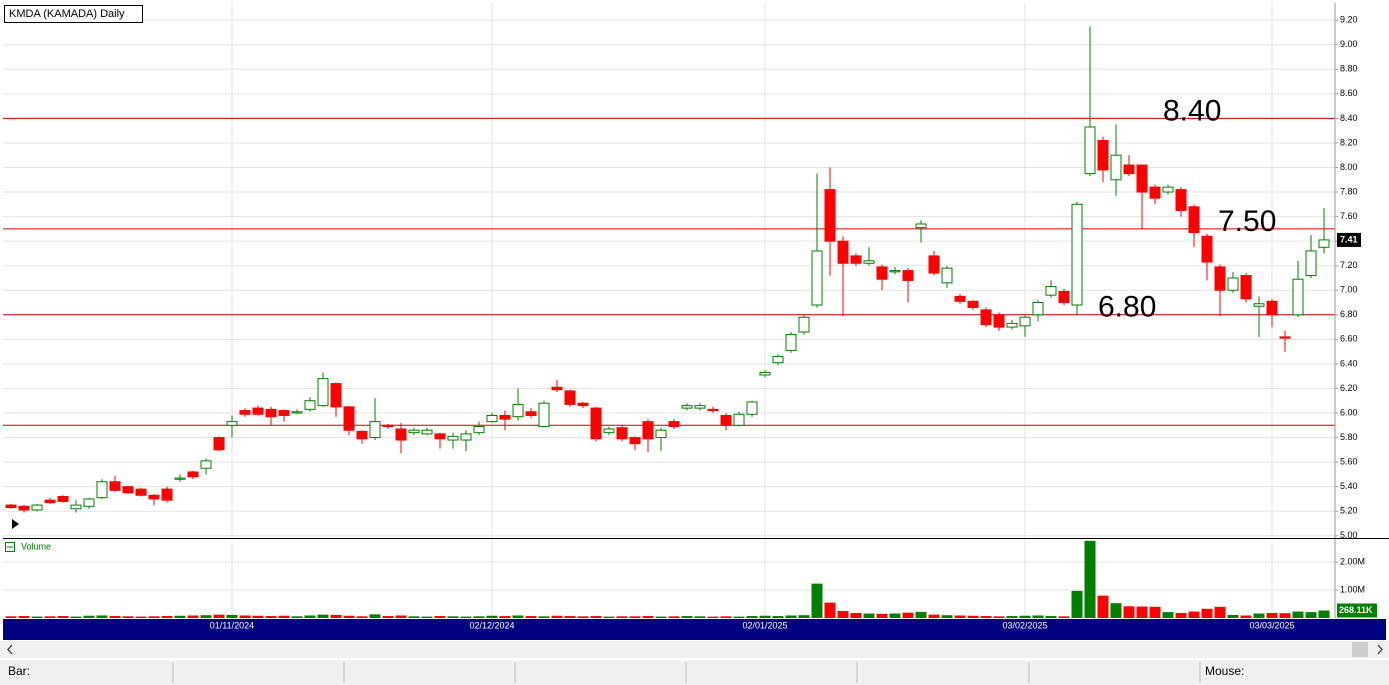  What do you see at coordinates (1352, 589) in the screenshot?
I see `y-tick-label: 1.00M` at bounding box center [1352, 589].